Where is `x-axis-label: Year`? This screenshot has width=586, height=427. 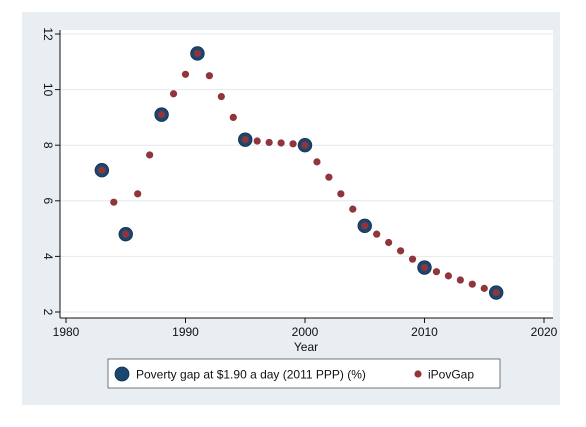 x-axis-label: Year is located at coordinates (306, 347).